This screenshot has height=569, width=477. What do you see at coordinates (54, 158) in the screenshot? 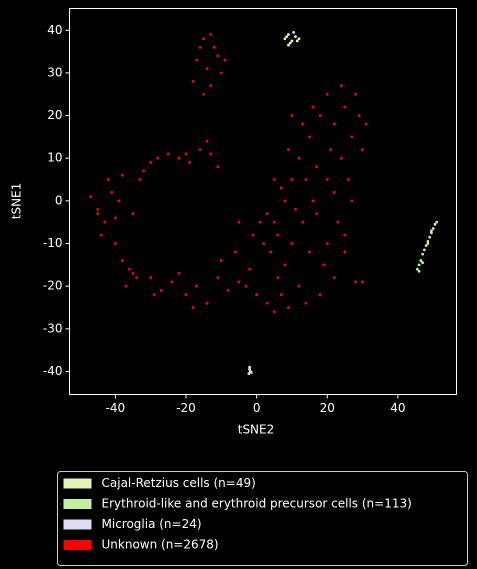
I see `y-tick-label: 10` at bounding box center [54, 158].